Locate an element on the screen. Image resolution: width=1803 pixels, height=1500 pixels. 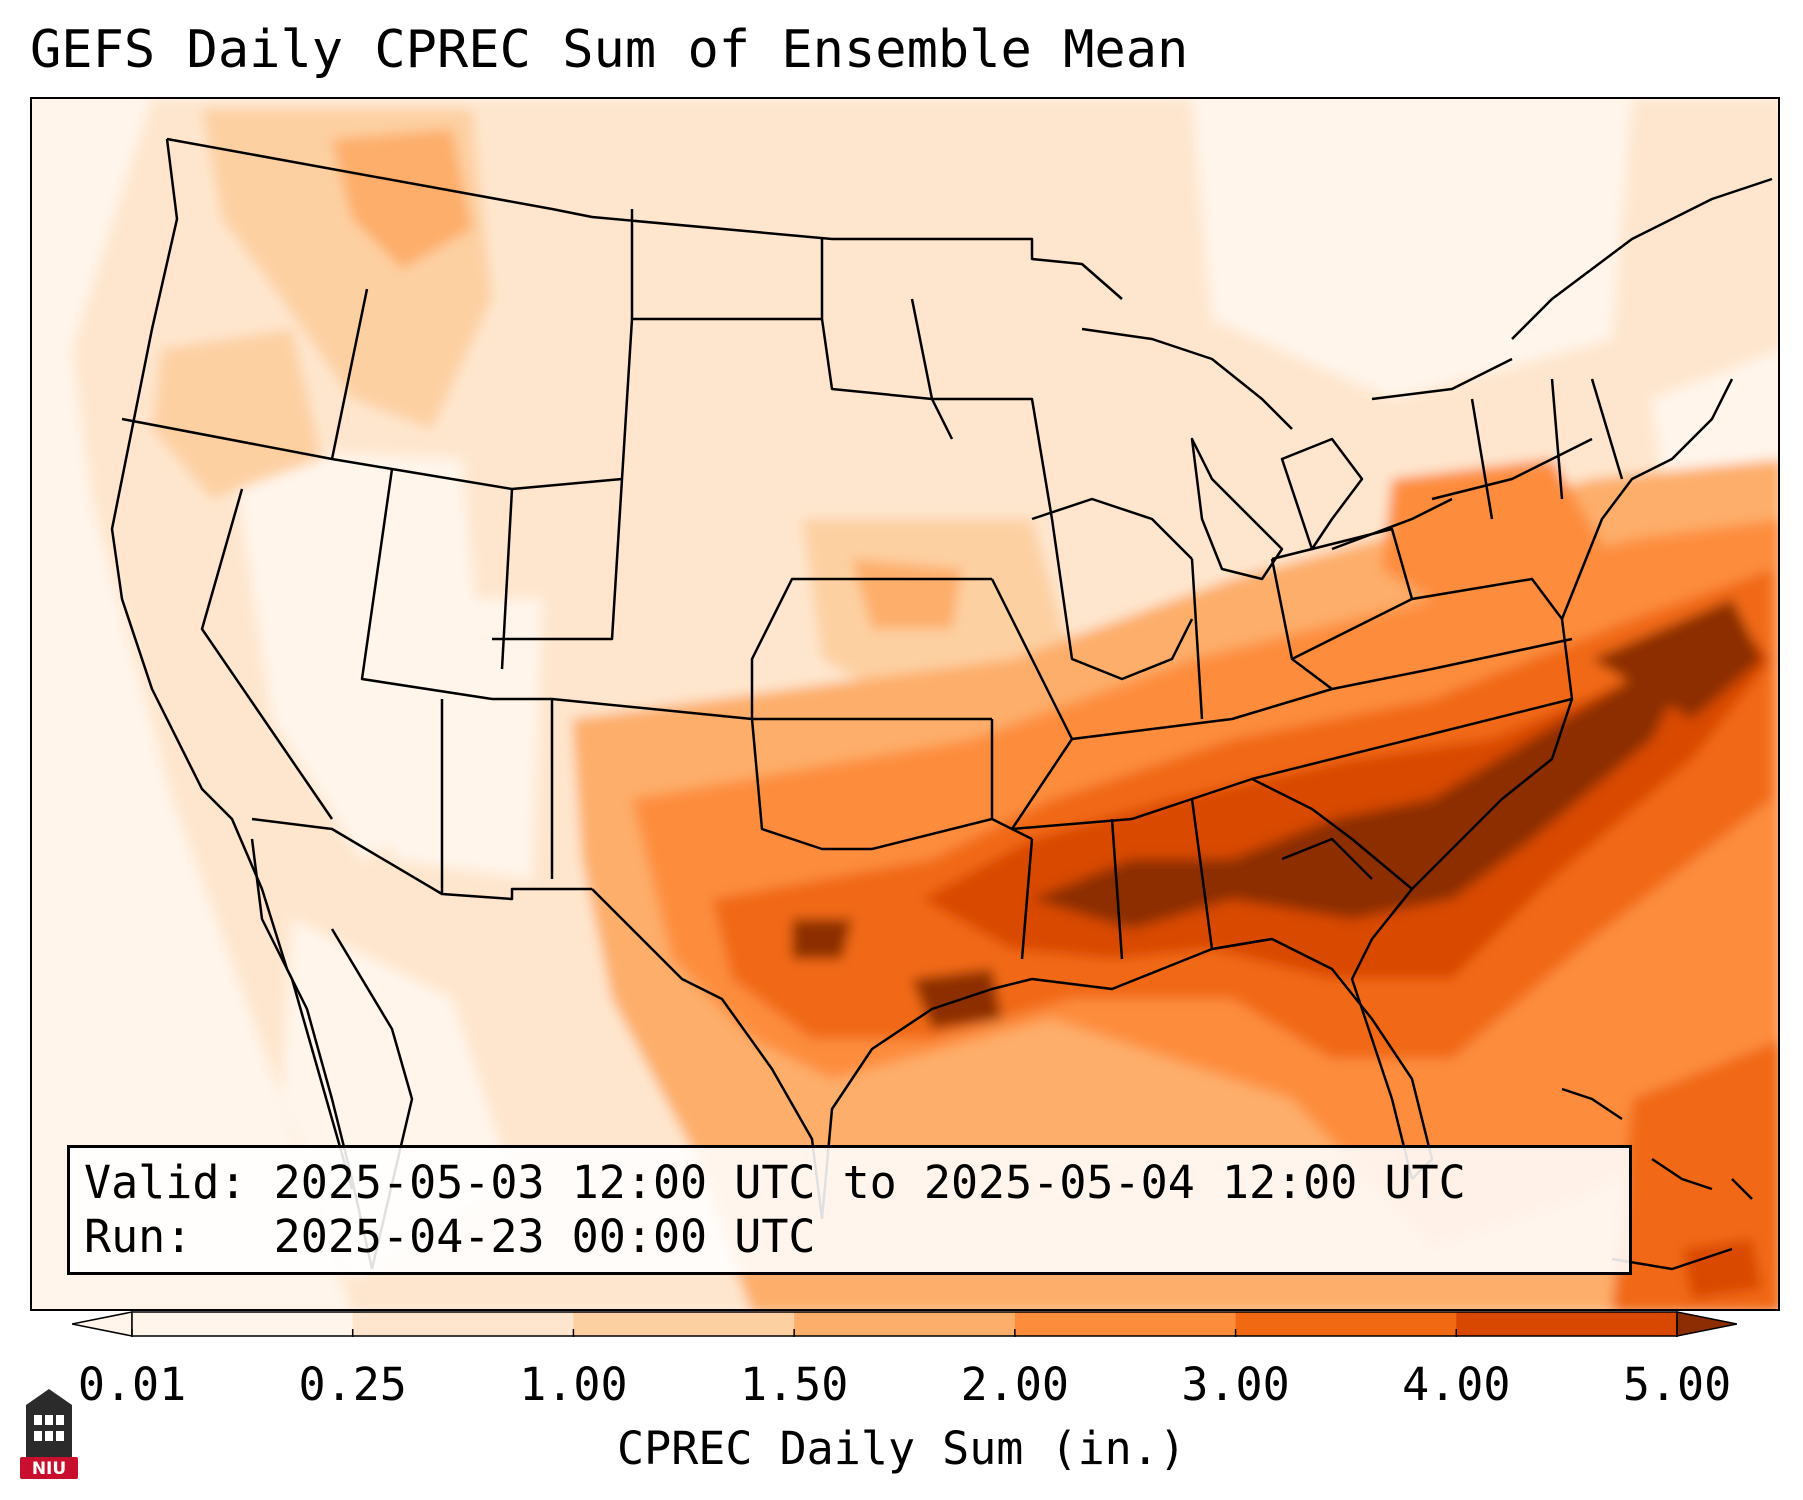
colorbar-tick-label: 4.00 is located at coordinates (1456, 1384).